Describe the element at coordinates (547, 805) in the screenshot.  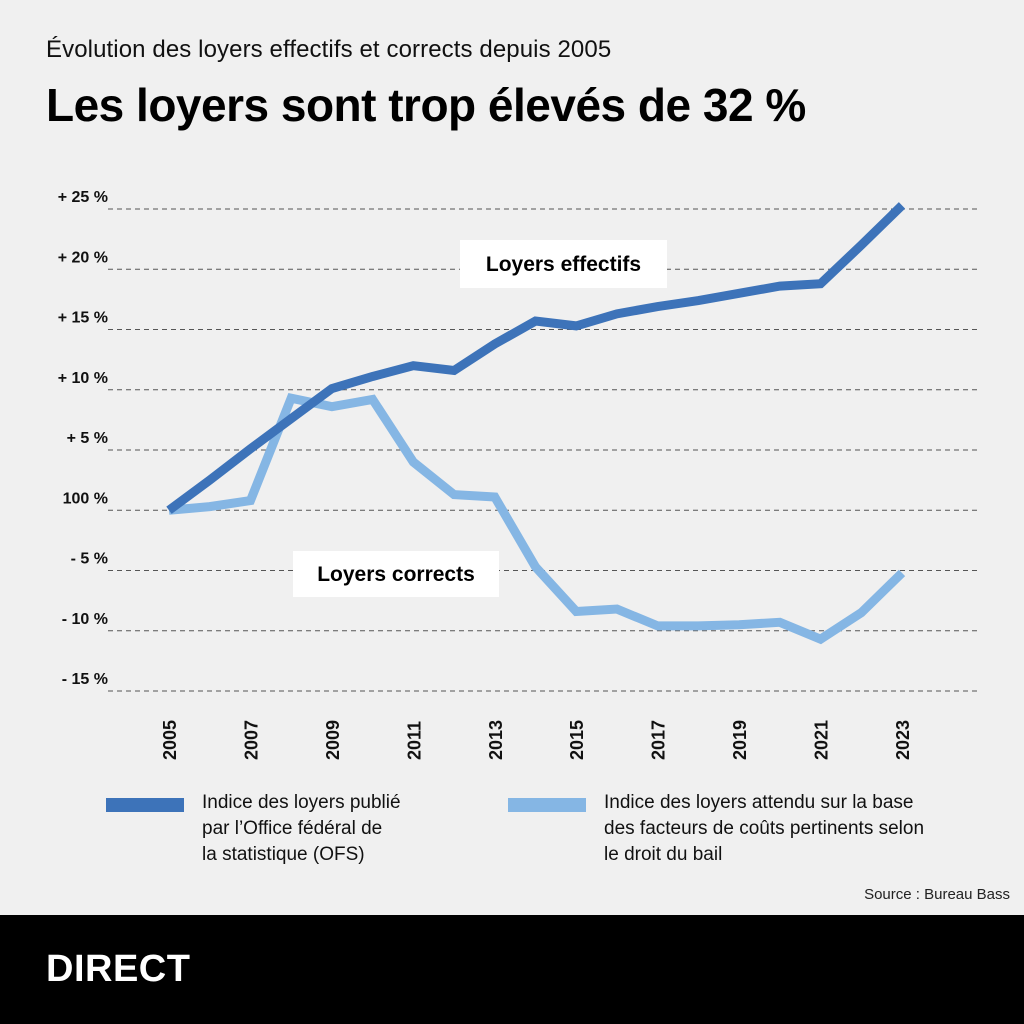
I see `legend-swatch-corrects` at that location.